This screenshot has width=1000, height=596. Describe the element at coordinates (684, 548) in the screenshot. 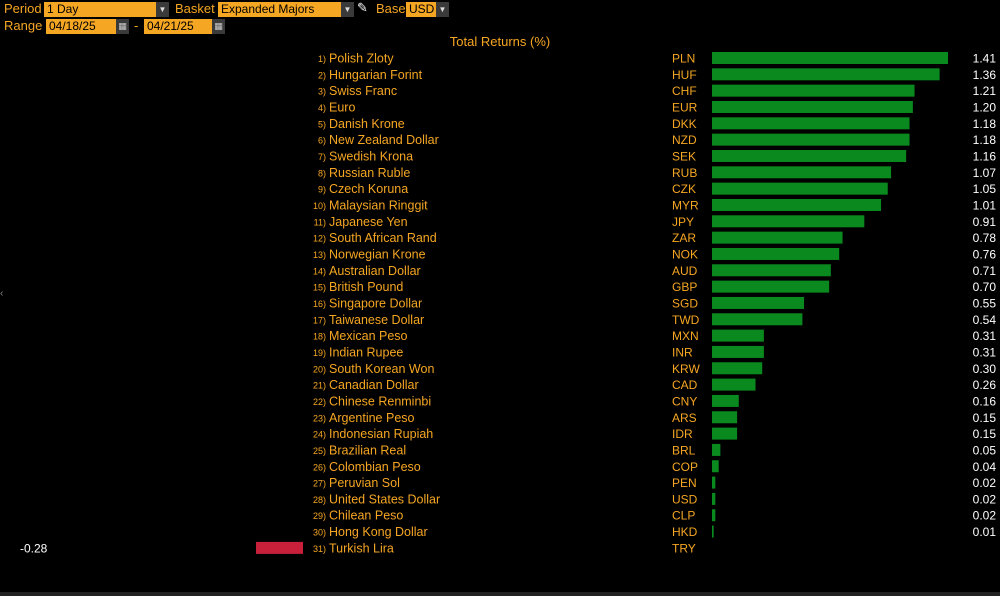

I see `currency-code-label: TRY` at that location.